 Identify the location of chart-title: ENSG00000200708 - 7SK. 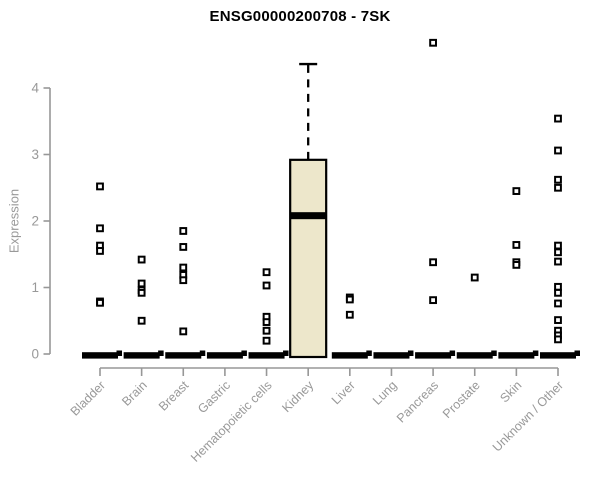
(300, 16).